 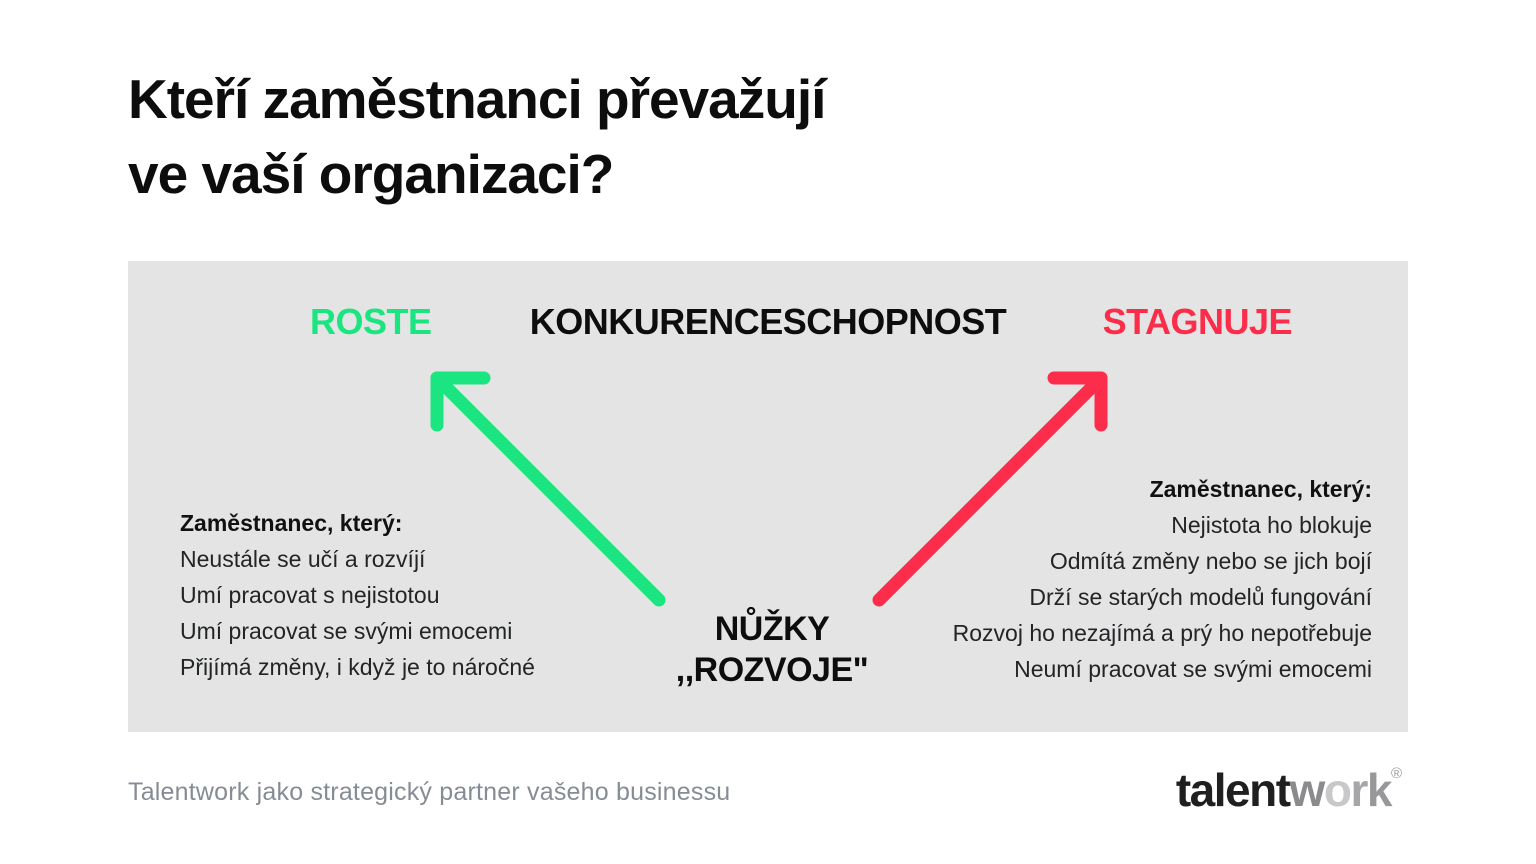 What do you see at coordinates (1200, 597) in the screenshot?
I see `list-item: Drží se starých modelů fungování` at bounding box center [1200, 597].